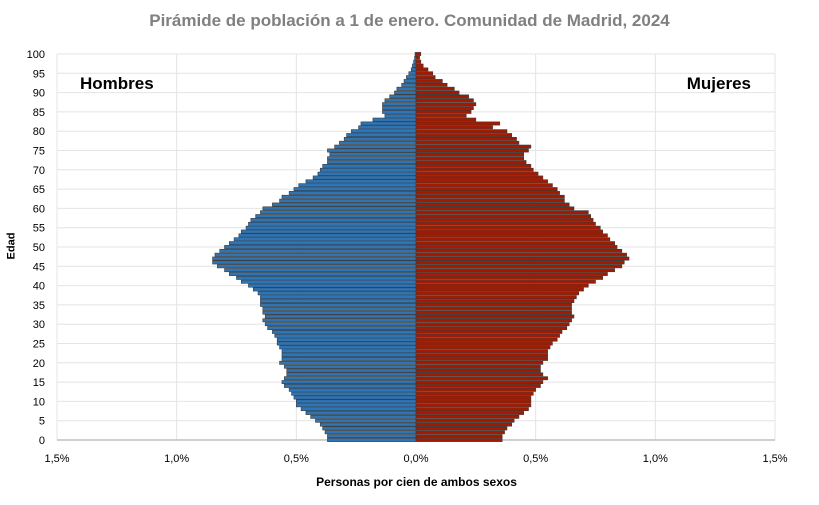  Describe the element at coordinates (39, 94) in the screenshot. I see `y-tick-label: 90` at that location.